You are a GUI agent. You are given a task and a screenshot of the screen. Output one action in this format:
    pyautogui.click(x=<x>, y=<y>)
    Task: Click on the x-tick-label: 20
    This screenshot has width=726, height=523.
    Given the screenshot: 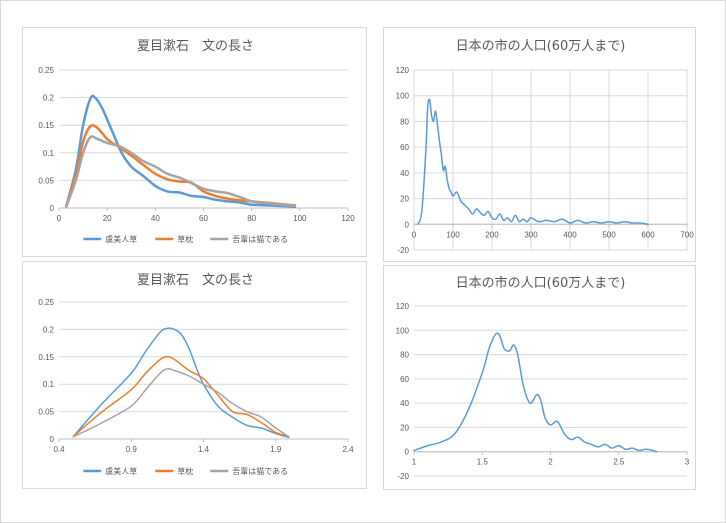 What is the action you would take?
    pyautogui.click(x=107, y=218)
    